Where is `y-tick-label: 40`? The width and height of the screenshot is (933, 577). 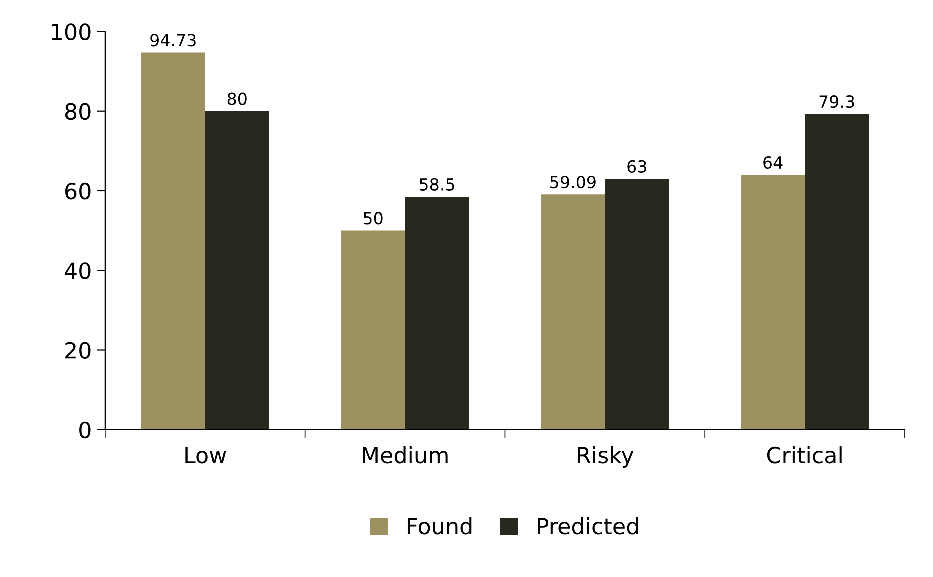 y-tick-label: 40 is located at coordinates (78, 271).